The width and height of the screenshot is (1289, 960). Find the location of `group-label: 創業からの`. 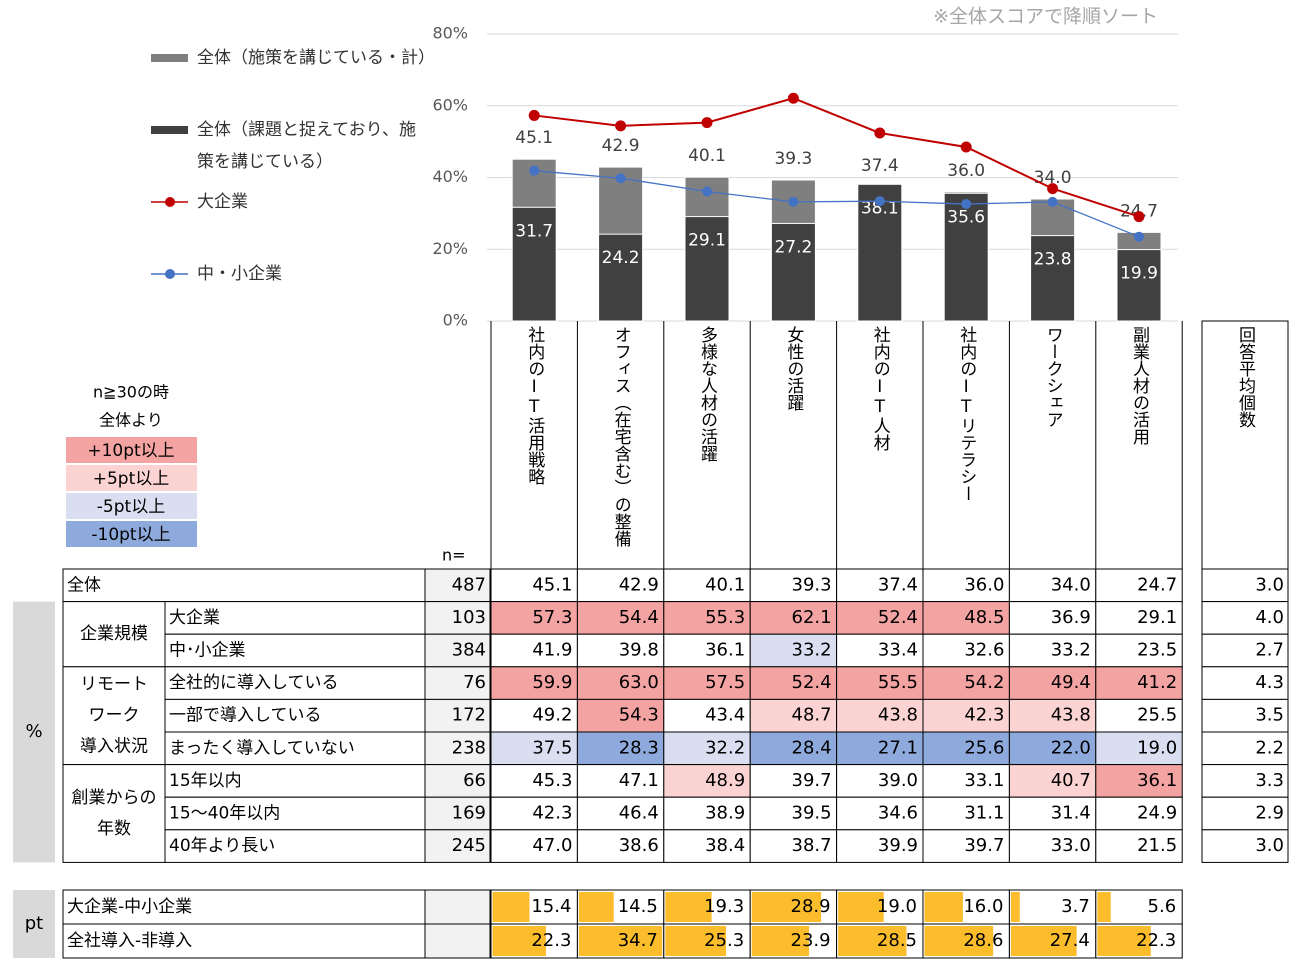

group-label: 創業からの is located at coordinates (114, 798).